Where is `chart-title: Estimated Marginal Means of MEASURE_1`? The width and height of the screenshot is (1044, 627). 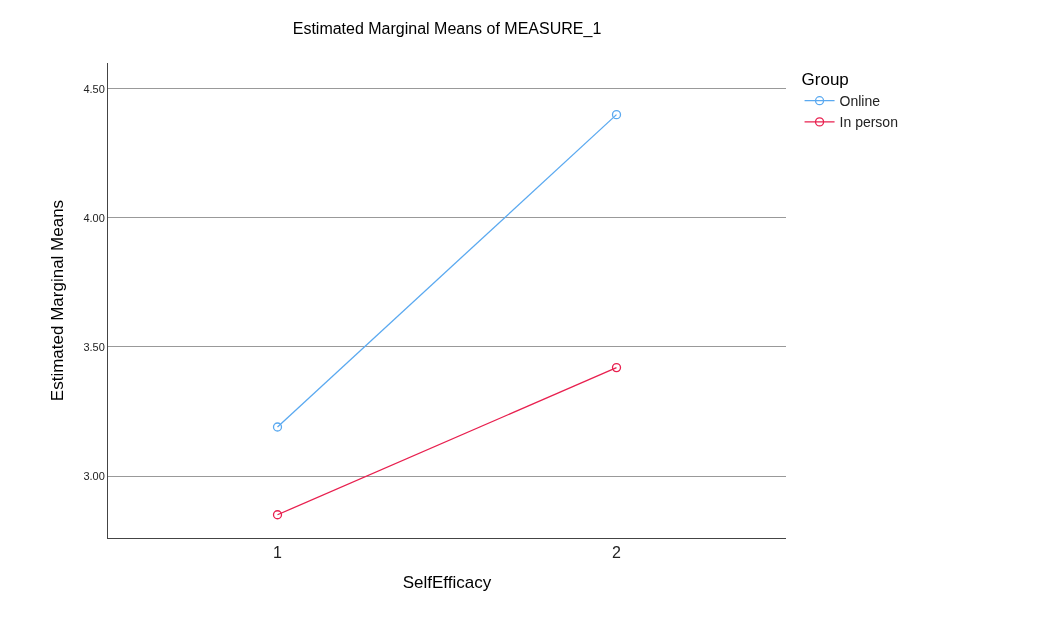 chart-title: Estimated Marginal Means of MEASURE_1 is located at coordinates (447, 28).